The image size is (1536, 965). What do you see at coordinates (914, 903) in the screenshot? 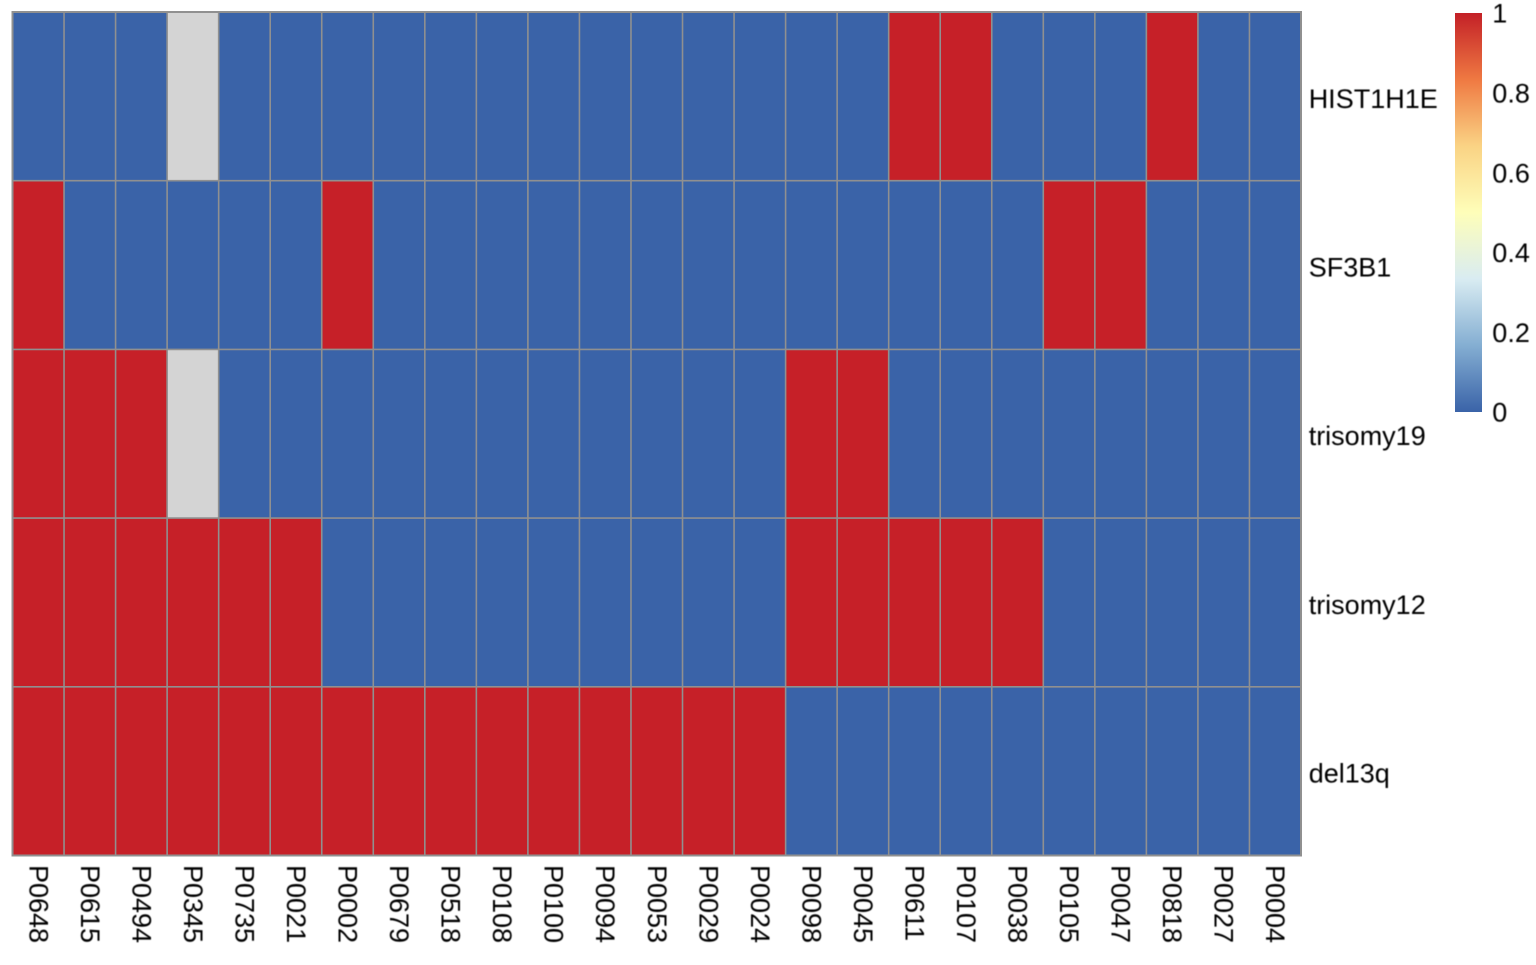
I see `svg-text: P0611` at bounding box center [914, 903].